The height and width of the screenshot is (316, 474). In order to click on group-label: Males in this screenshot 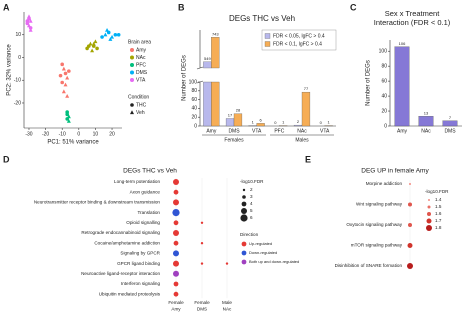, I will do `click(302, 140)`.